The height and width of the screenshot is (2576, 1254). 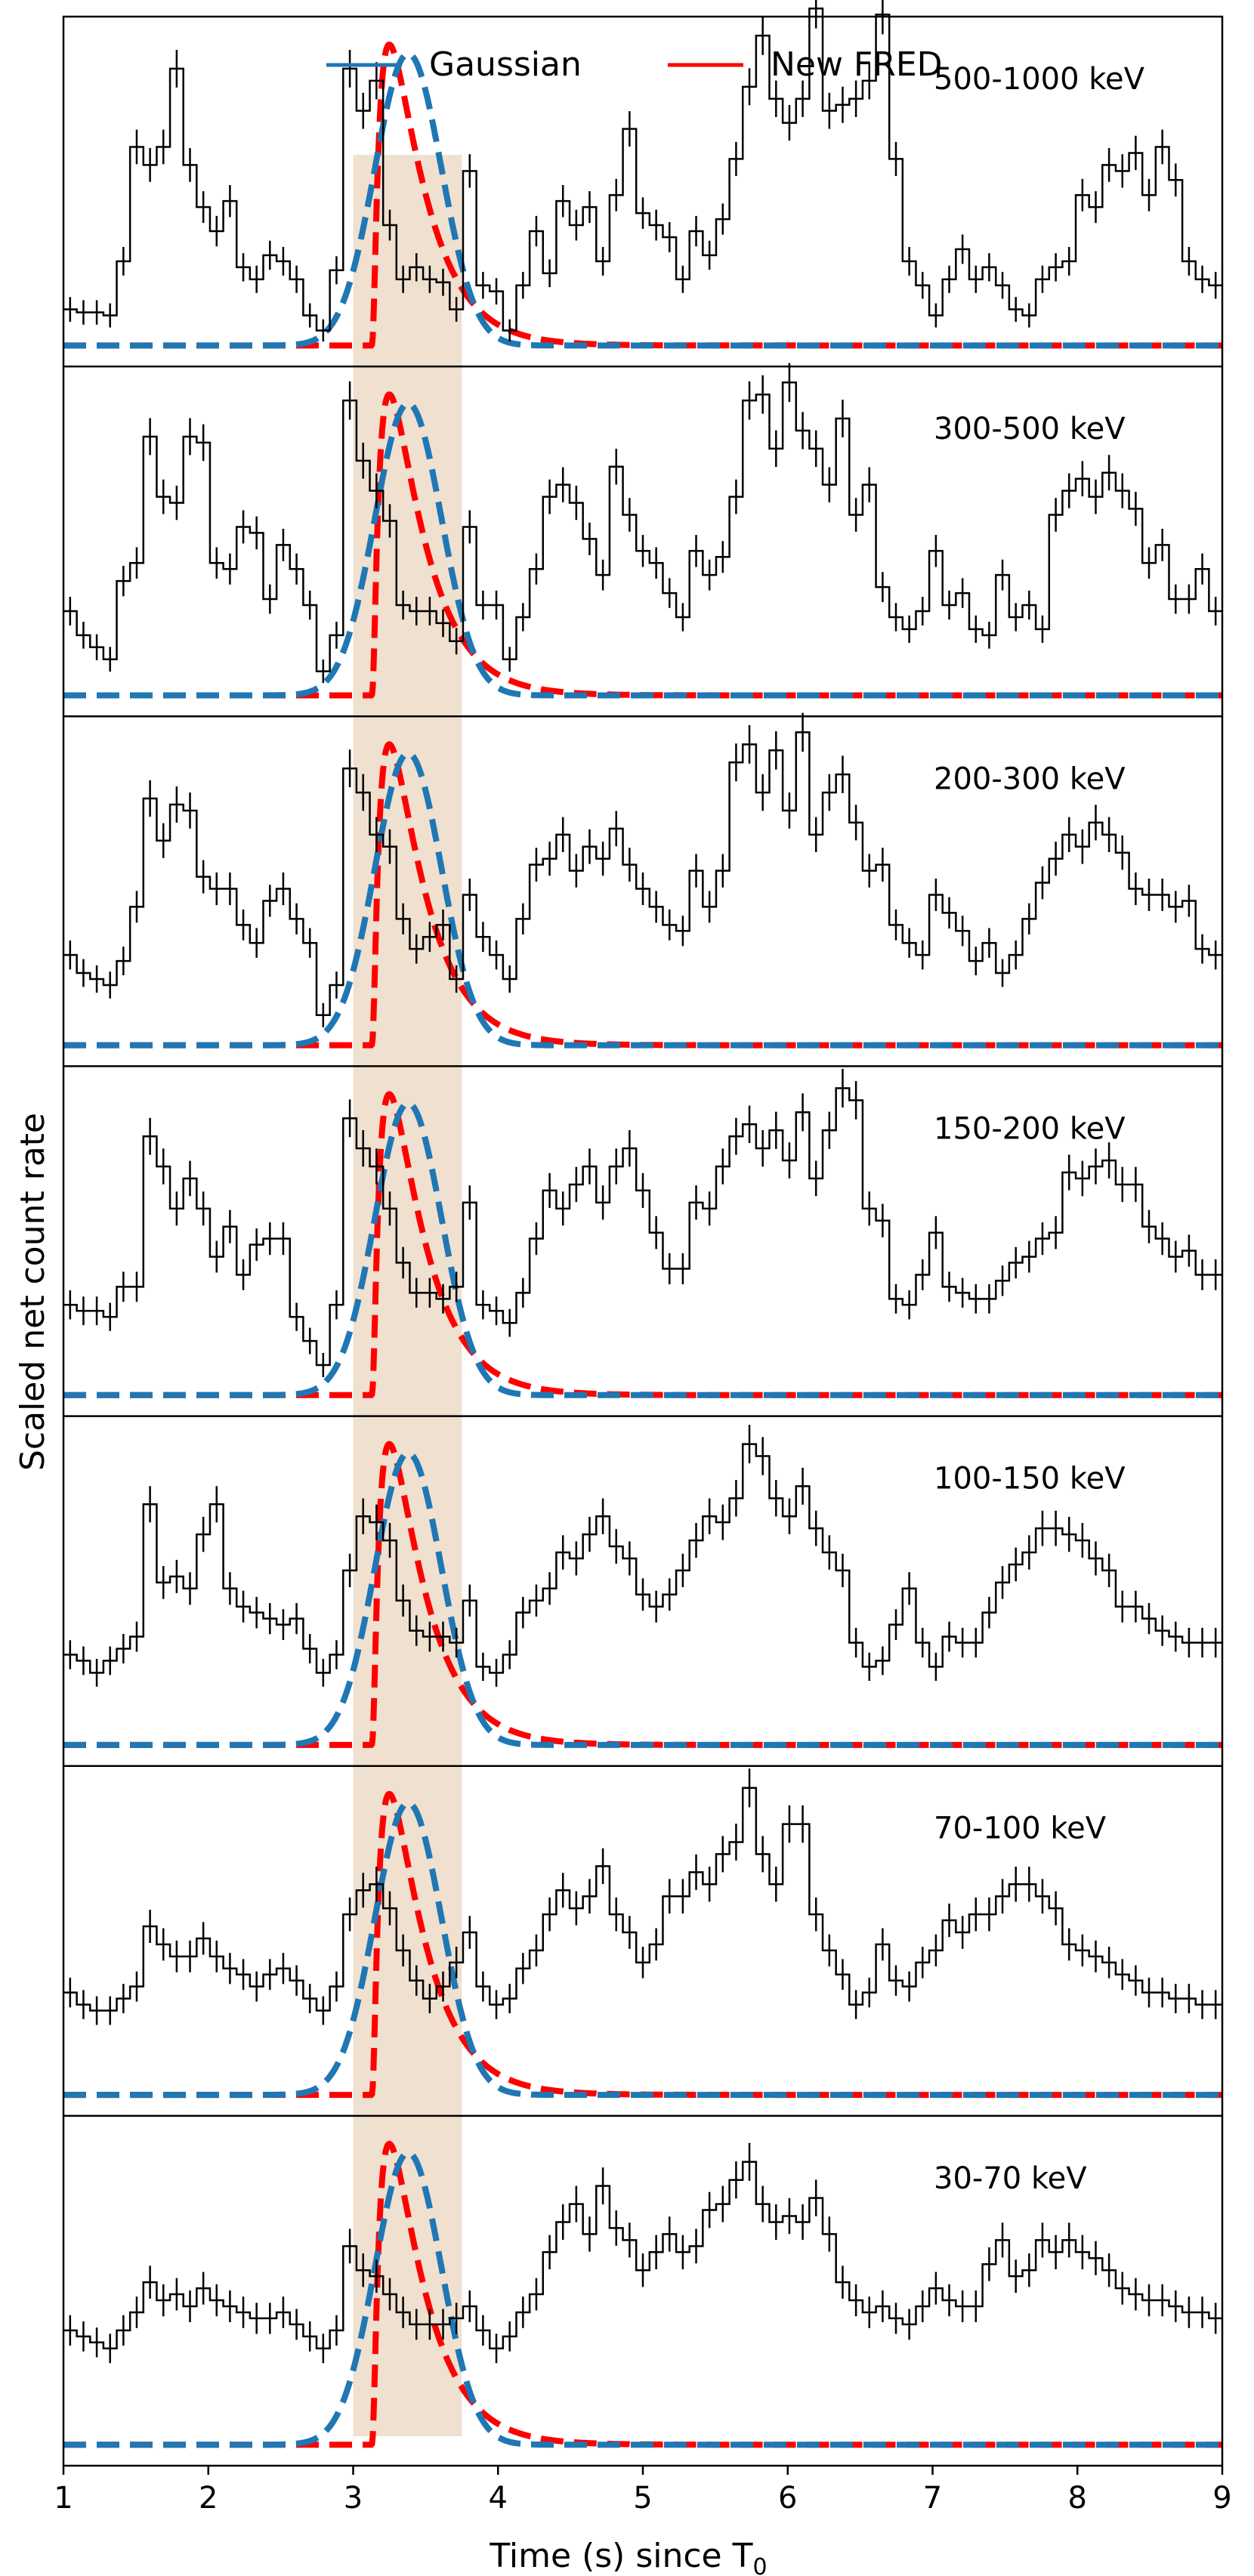 What do you see at coordinates (642, 1556) in the screenshot?
I see `panel-4-histogram-group` at bounding box center [642, 1556].